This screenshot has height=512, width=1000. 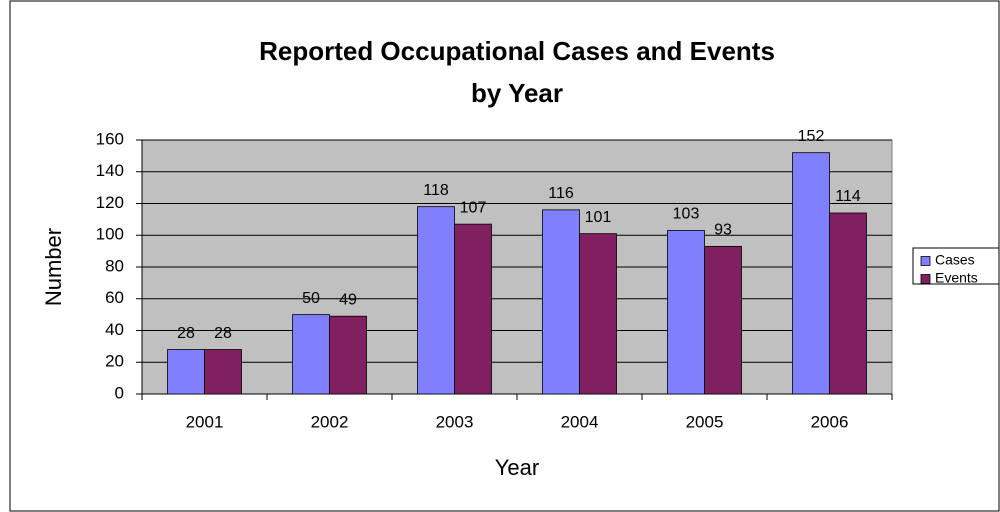 I want to click on value-label: 103, so click(x=686, y=214).